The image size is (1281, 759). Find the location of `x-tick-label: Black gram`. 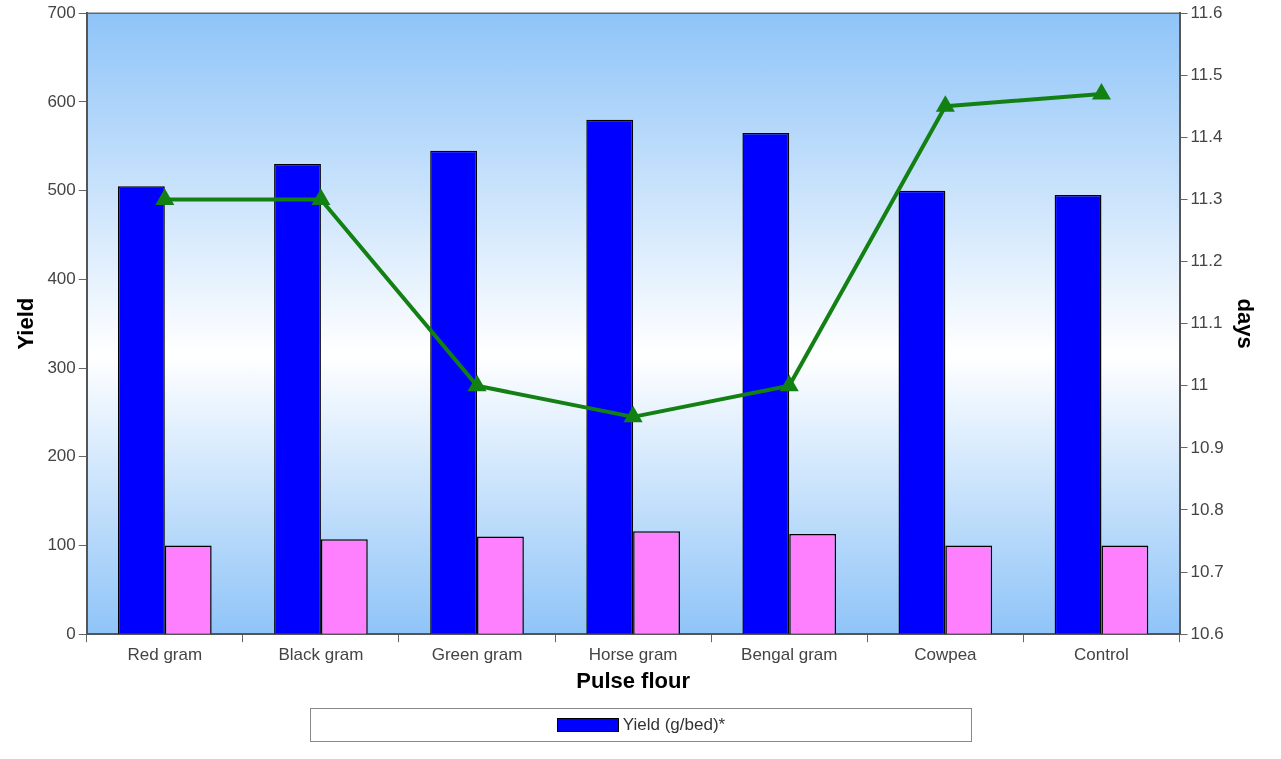

x-tick-label: Black gram is located at coordinates (321, 655).